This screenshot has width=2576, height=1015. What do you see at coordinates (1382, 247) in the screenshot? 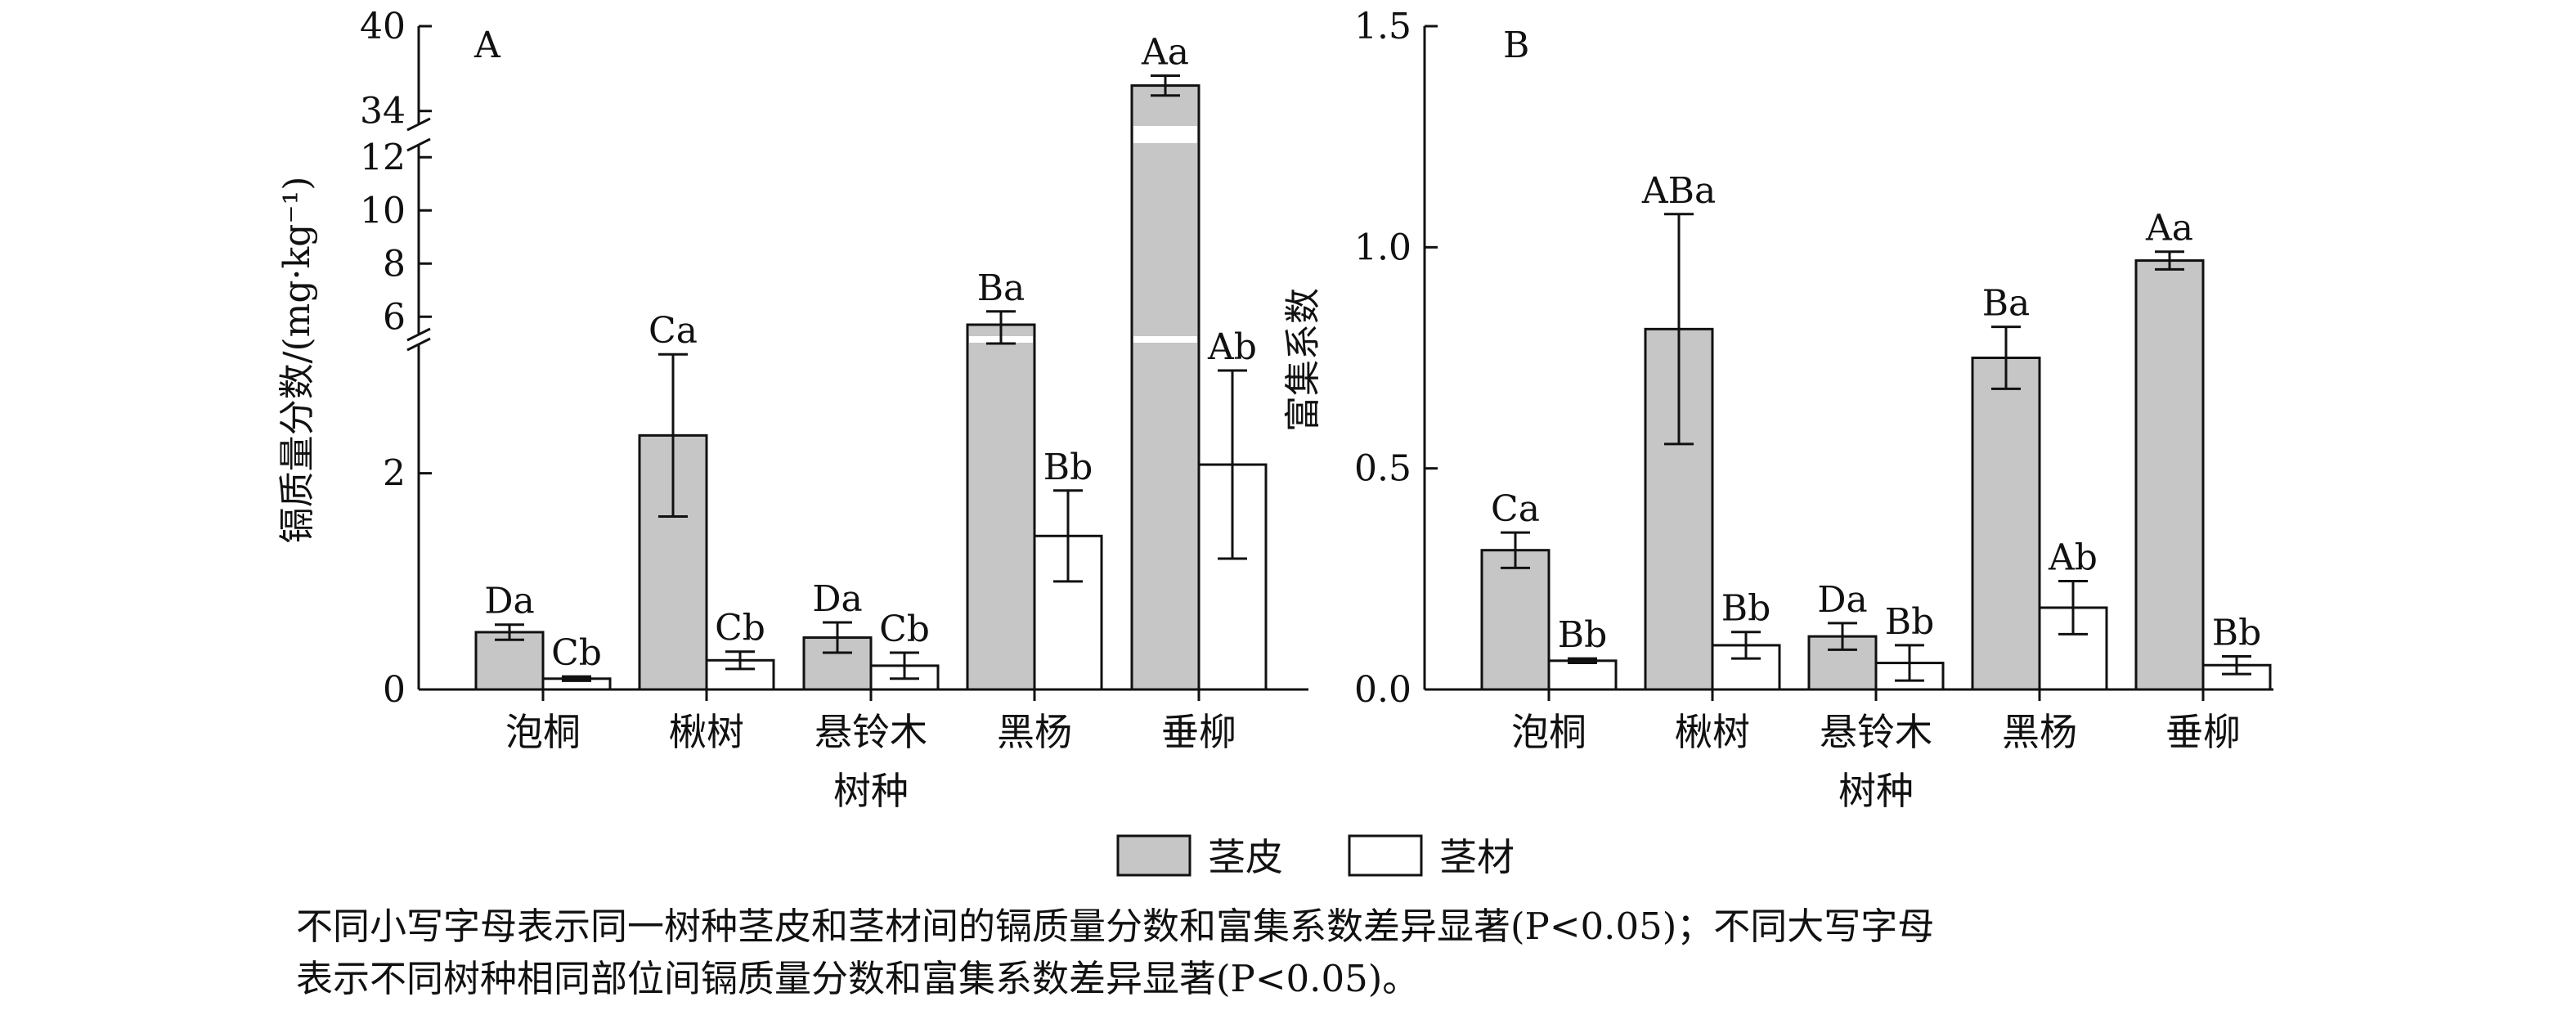
I see `y-tick-label: 1.0` at bounding box center [1382, 247].